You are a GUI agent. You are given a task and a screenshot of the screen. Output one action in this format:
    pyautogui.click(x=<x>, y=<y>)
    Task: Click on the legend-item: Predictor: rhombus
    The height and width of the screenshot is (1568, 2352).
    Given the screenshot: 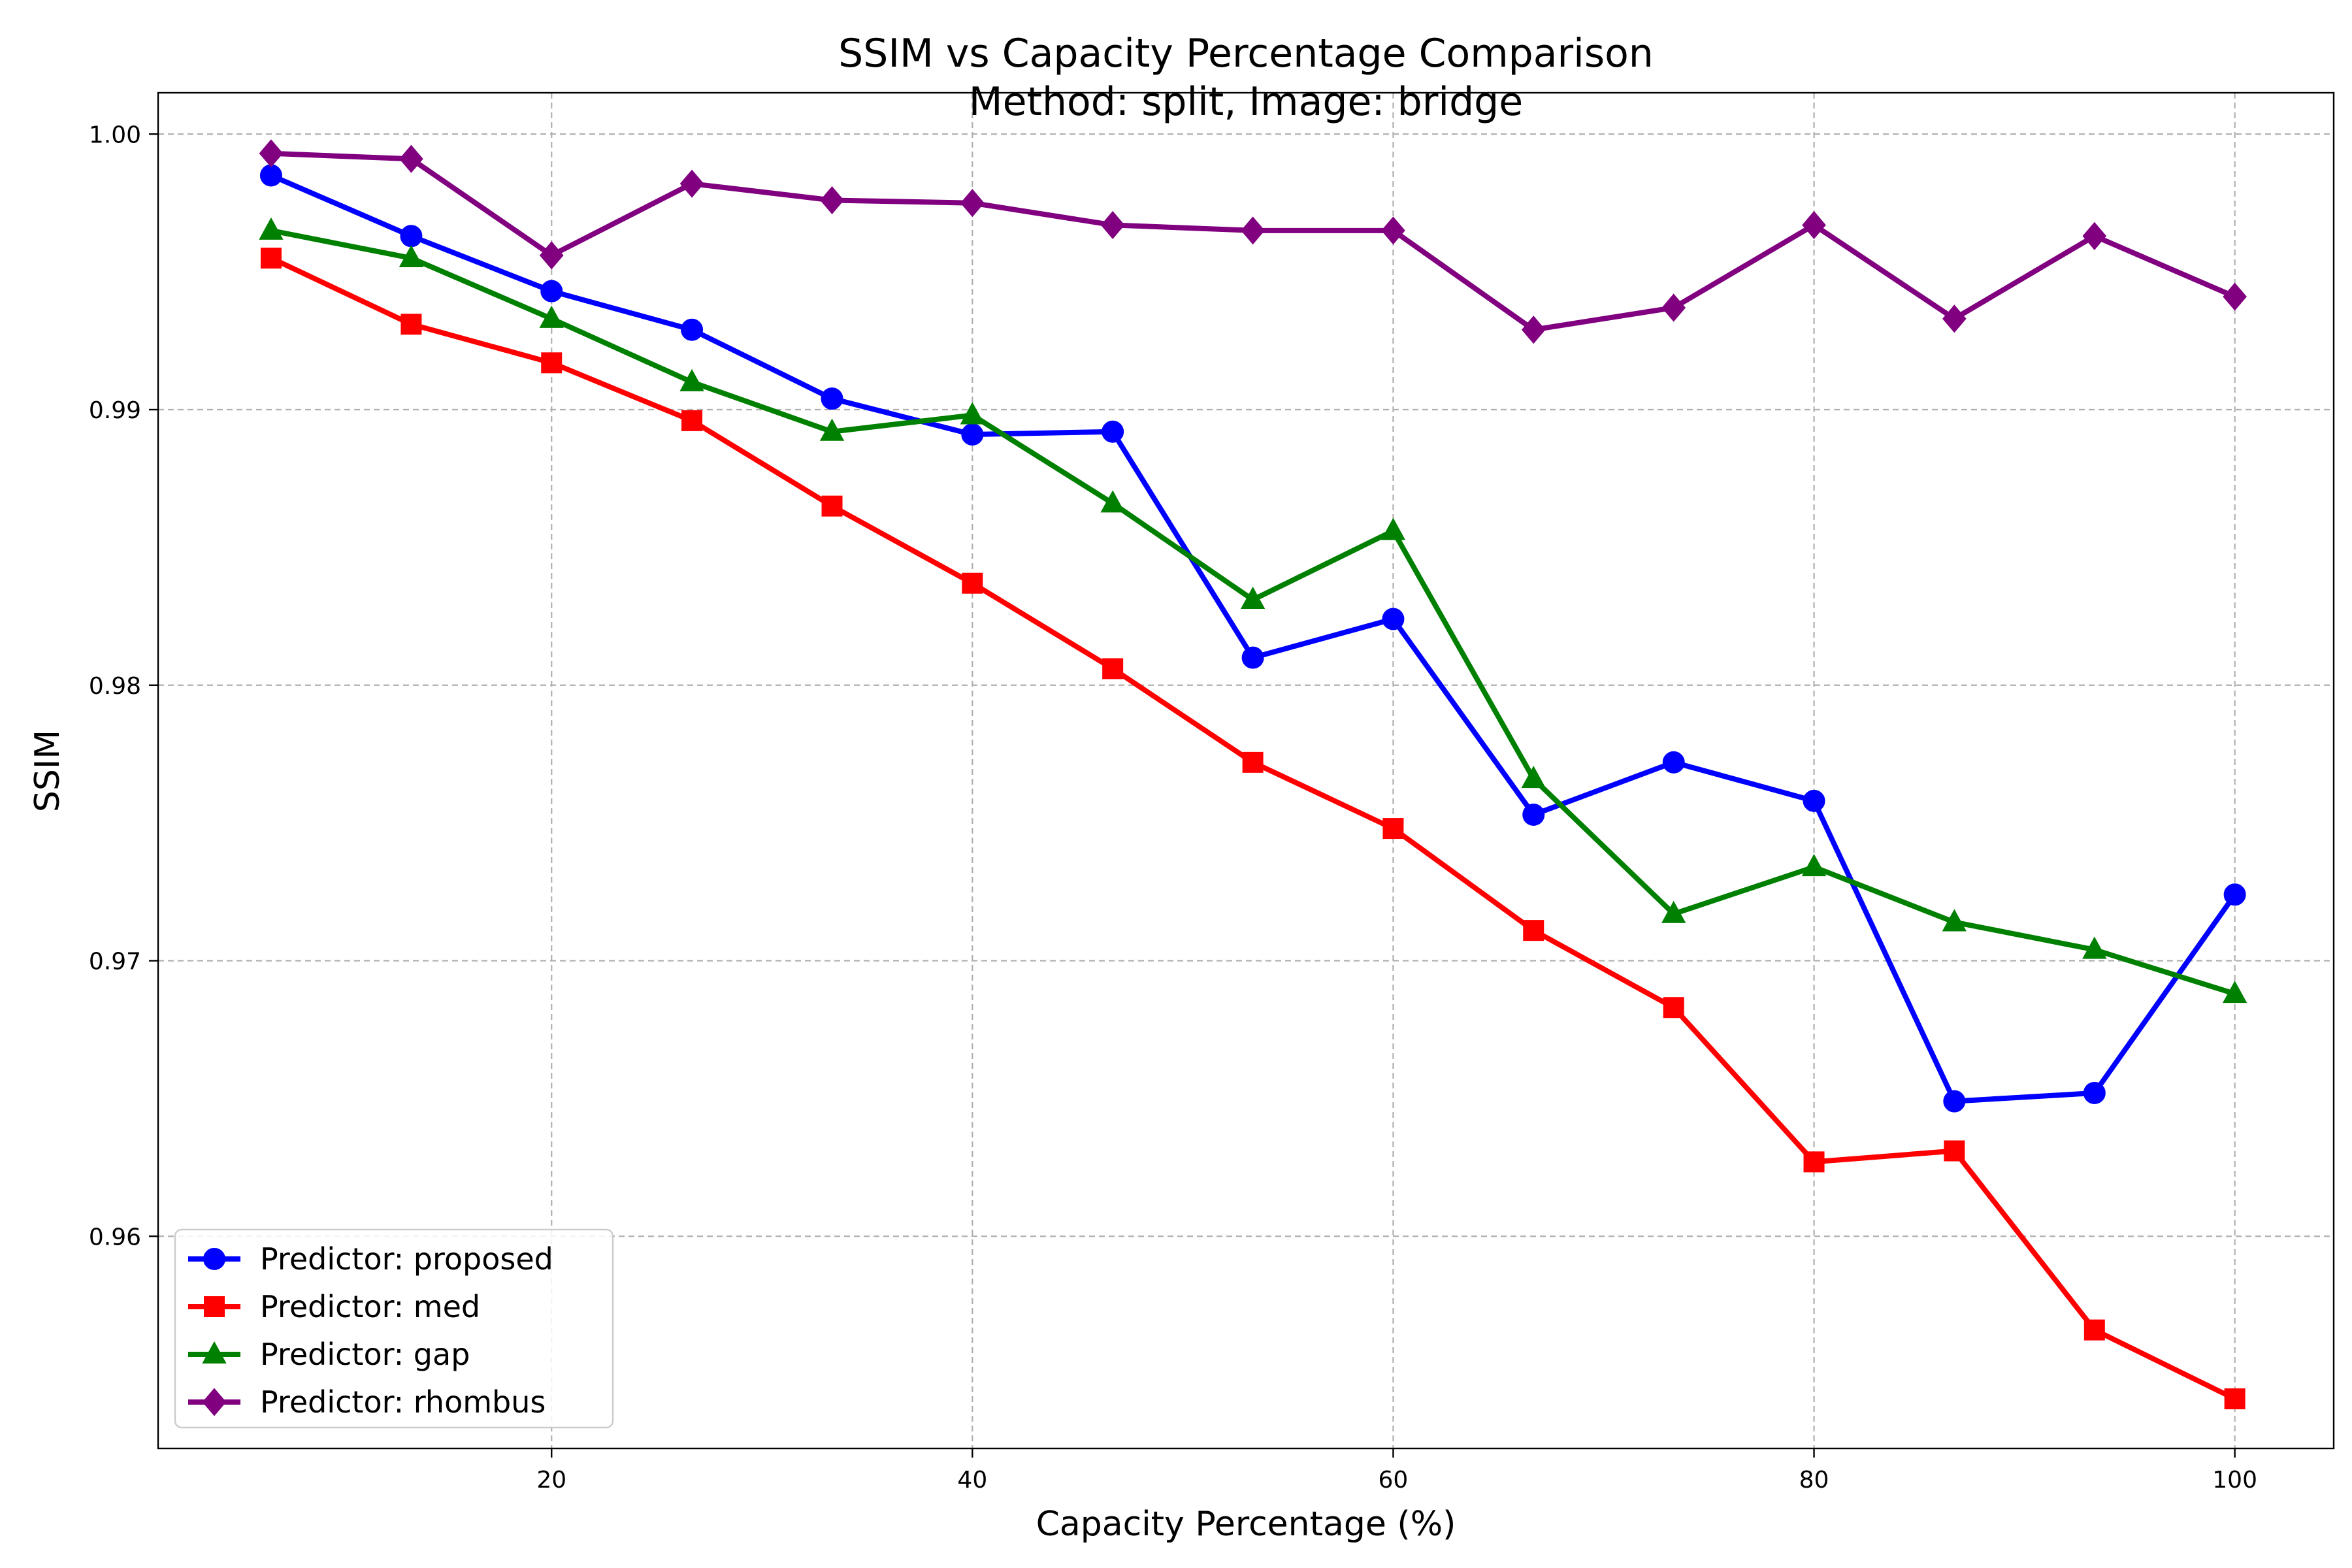 What is the action you would take?
    pyautogui.click(x=367, y=1402)
    